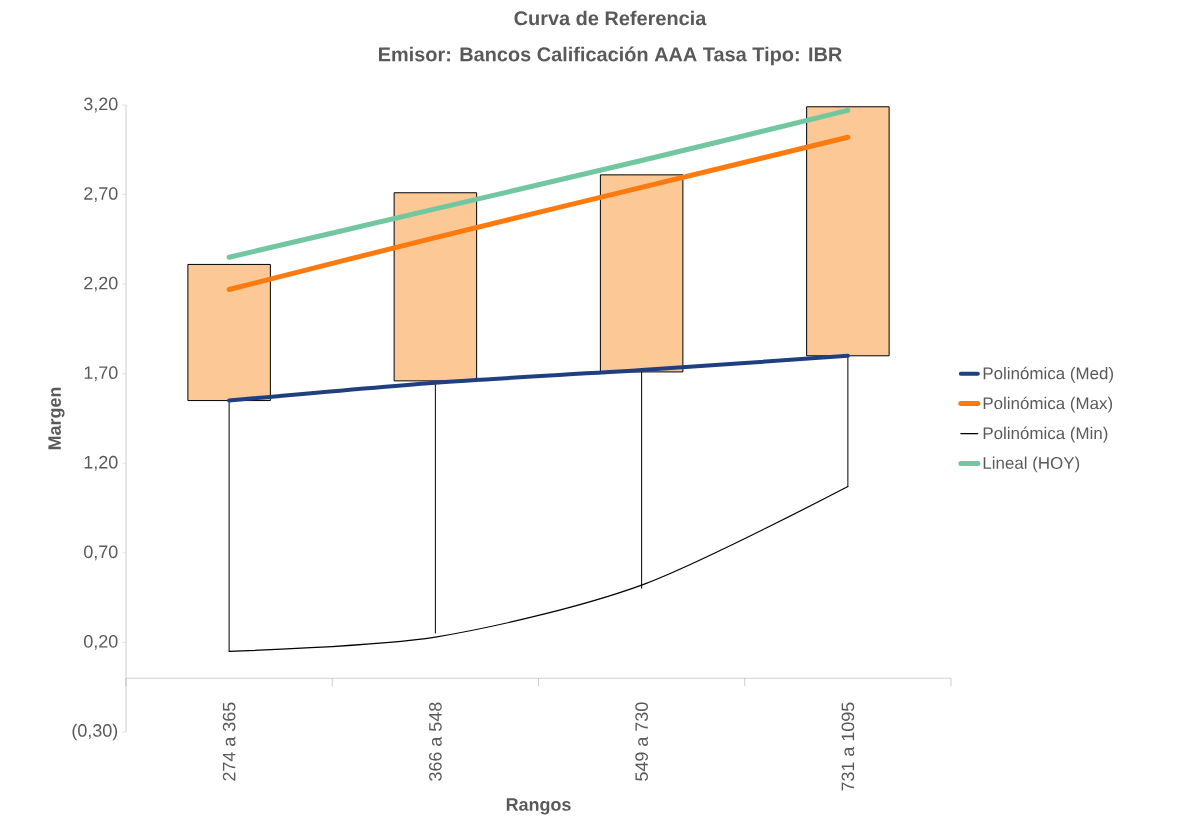  Describe the element at coordinates (538, 806) in the screenshot. I see `x-axis-title: Rangos` at that location.